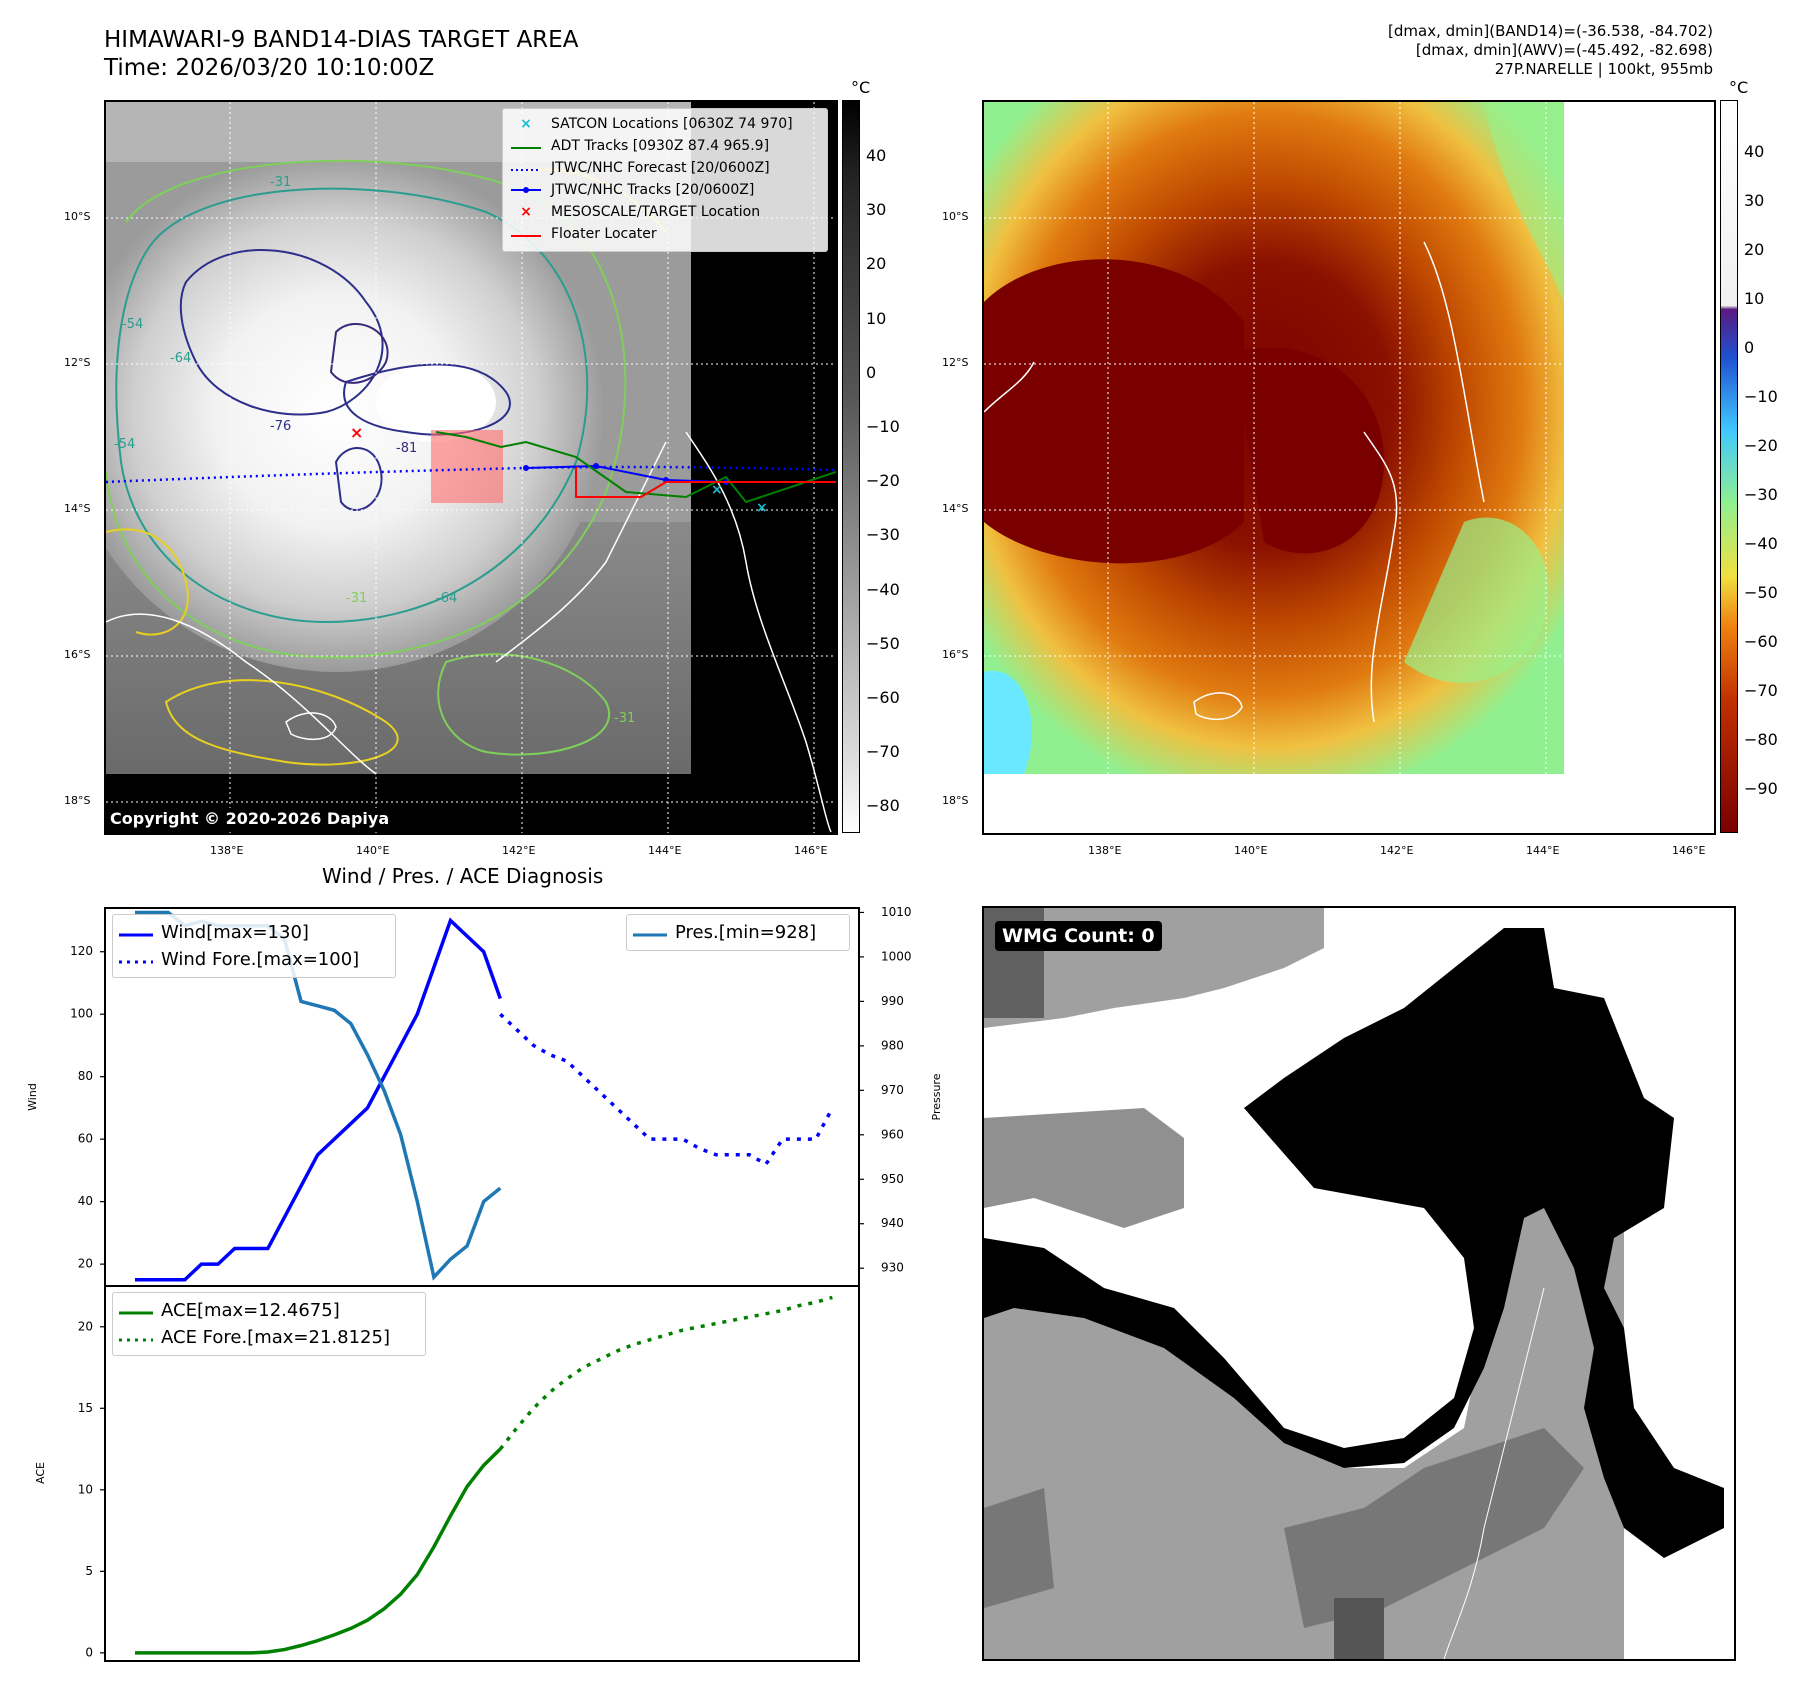  I want to click on legend-item: × MESOSCALE/TARGET Location, so click(640, 212).